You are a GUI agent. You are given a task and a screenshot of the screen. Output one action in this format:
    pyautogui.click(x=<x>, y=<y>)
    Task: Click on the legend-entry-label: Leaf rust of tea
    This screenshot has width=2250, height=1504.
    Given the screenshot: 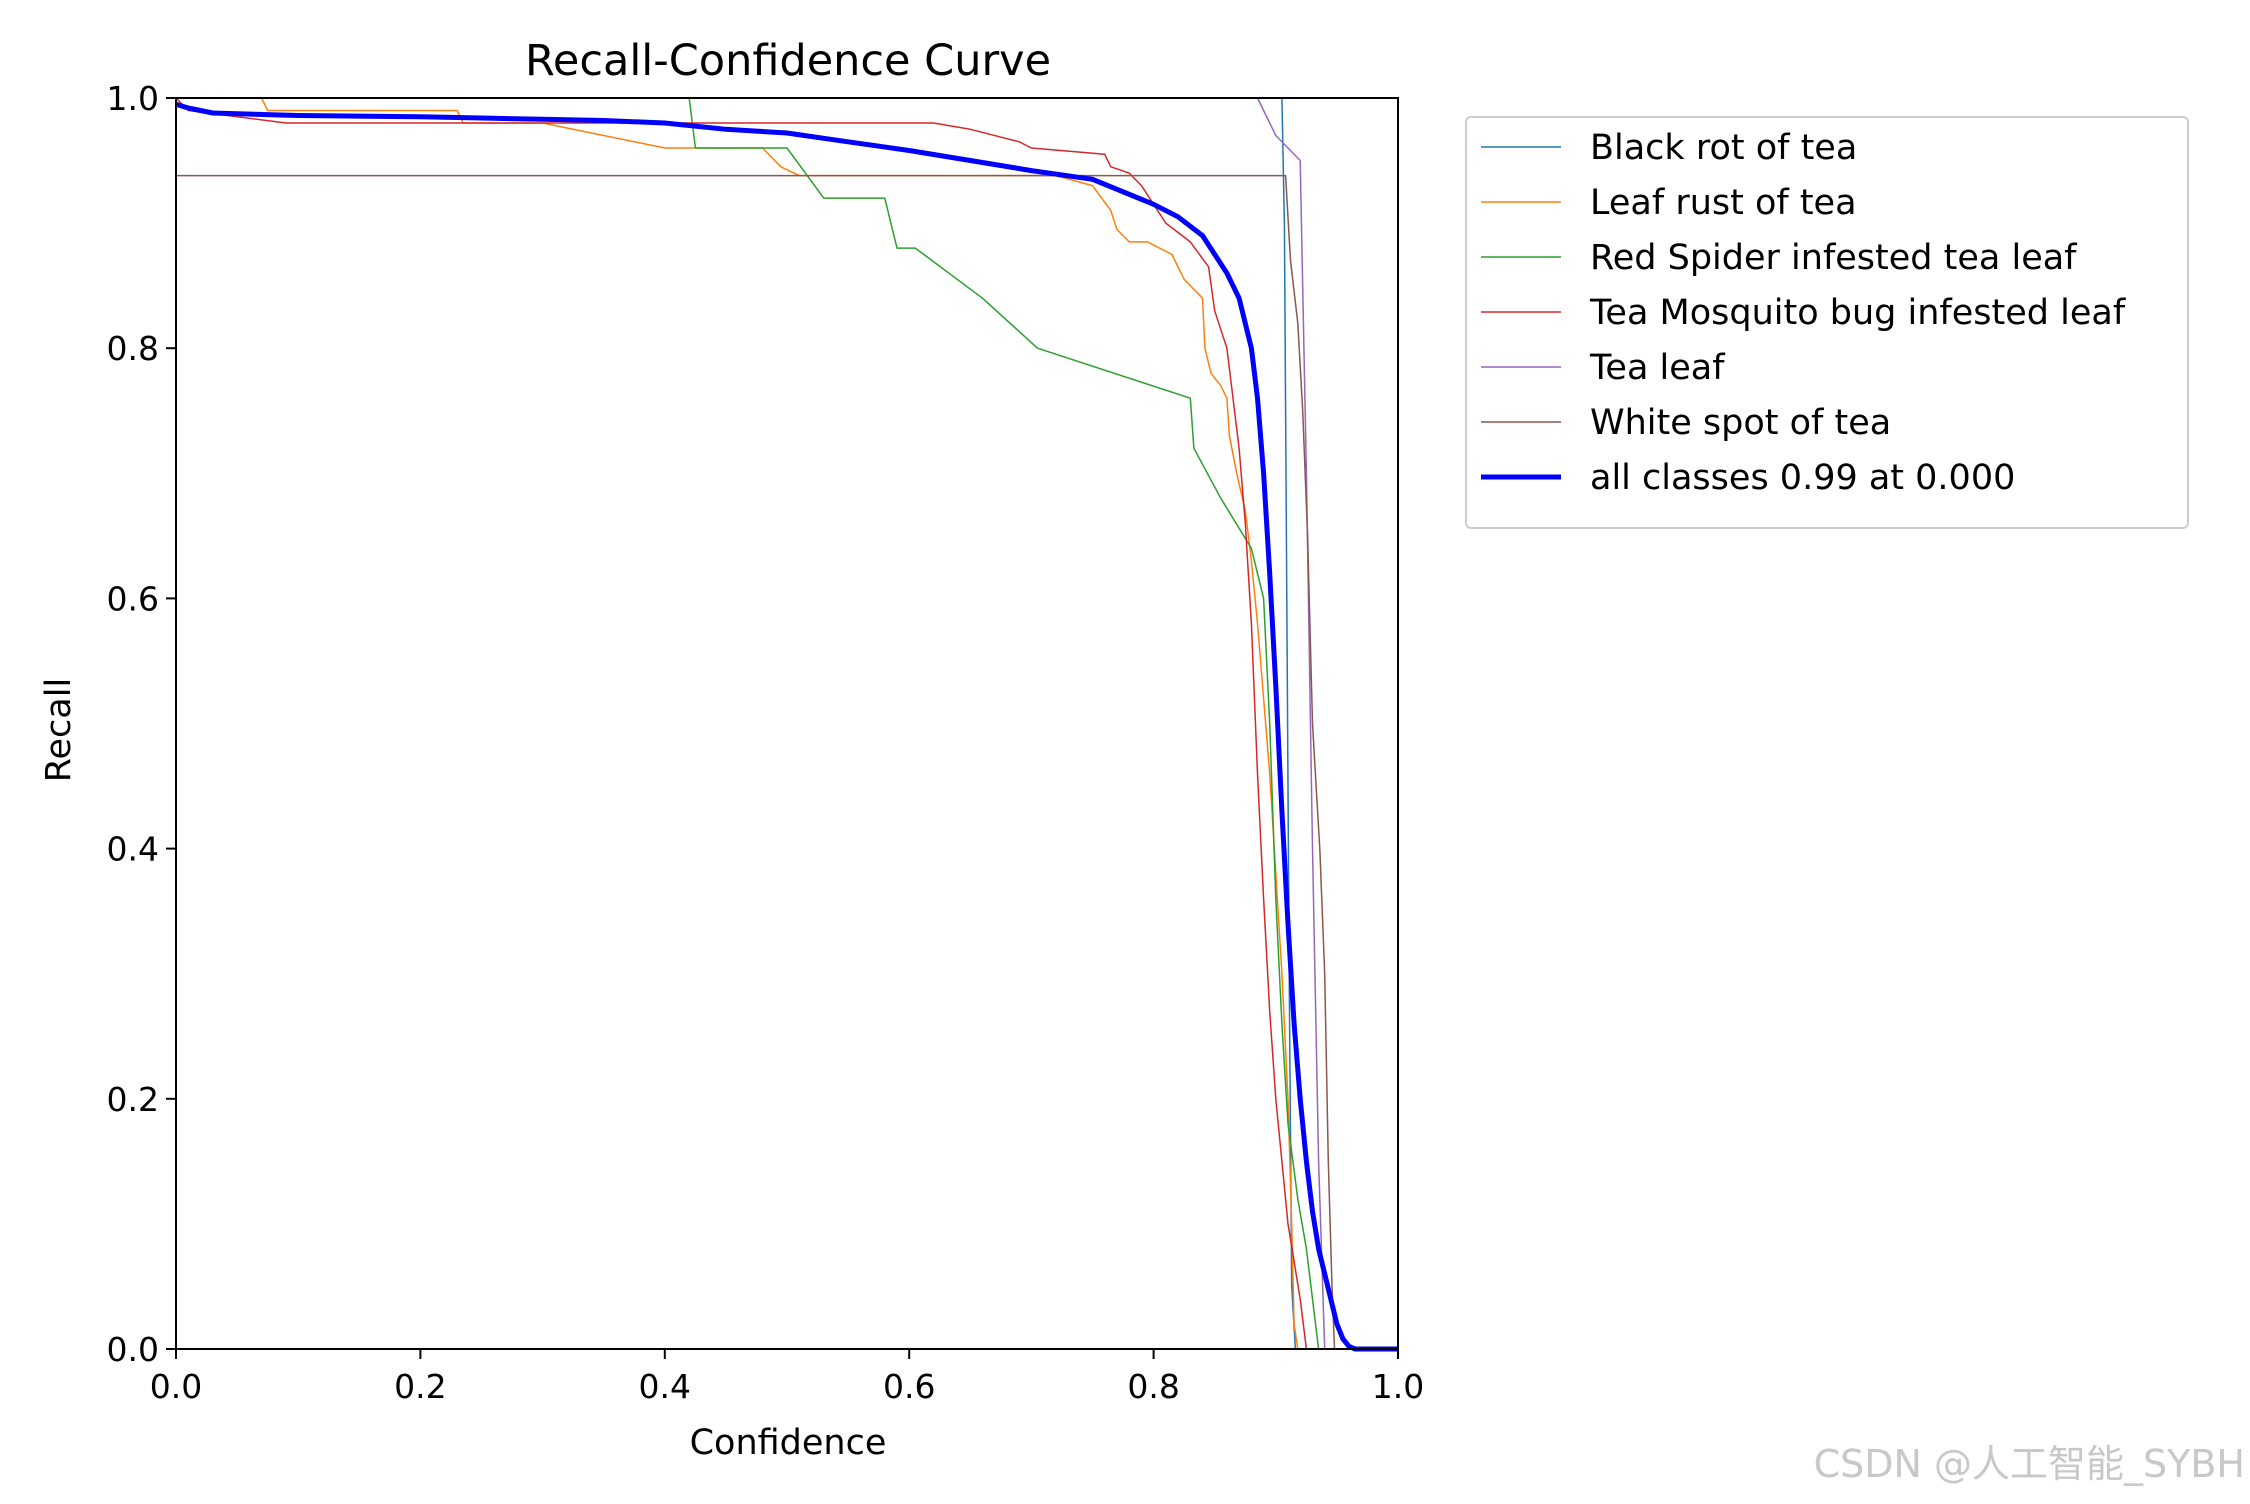 What is the action you would take?
    pyautogui.click(x=1723, y=203)
    